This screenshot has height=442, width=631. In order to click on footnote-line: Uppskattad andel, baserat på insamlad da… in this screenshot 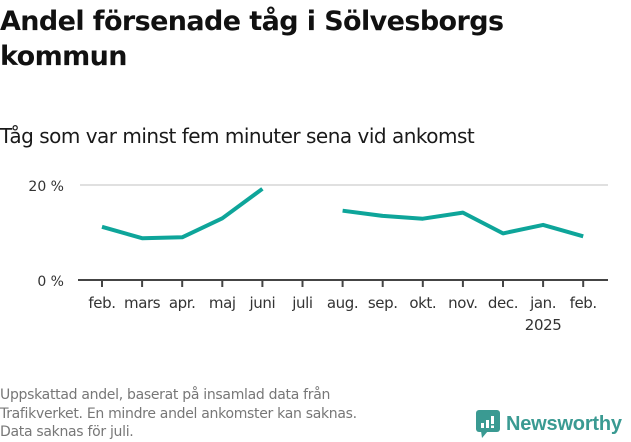, I will do `click(165, 395)`.